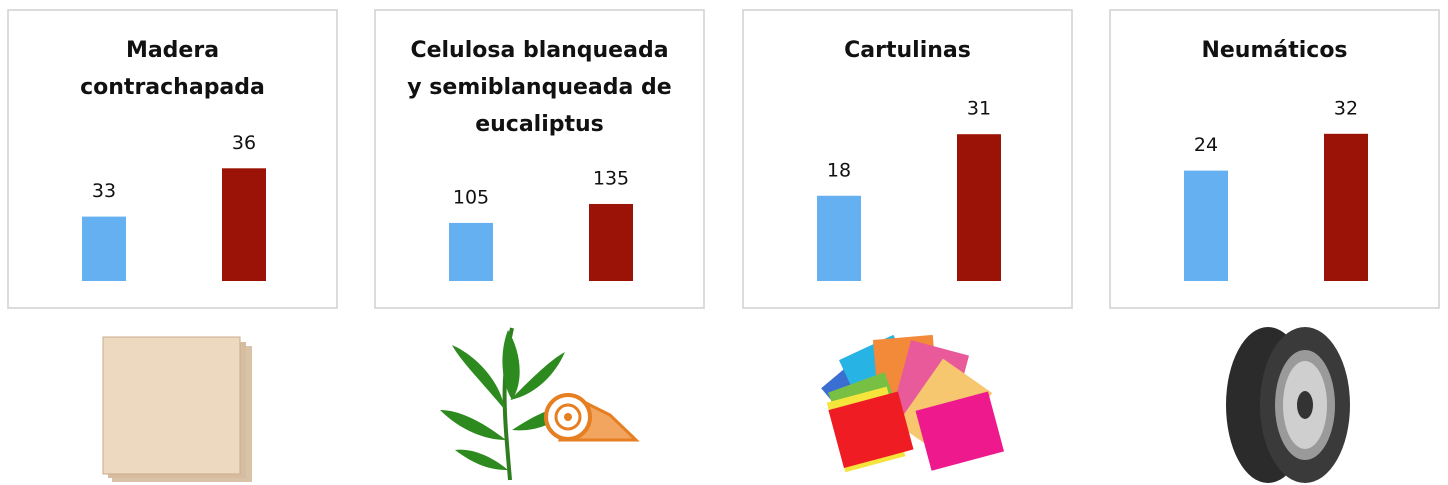 This screenshot has height=485, width=1448. What do you see at coordinates (172, 87) in the screenshot?
I see `chart-title: contrachapada` at bounding box center [172, 87].